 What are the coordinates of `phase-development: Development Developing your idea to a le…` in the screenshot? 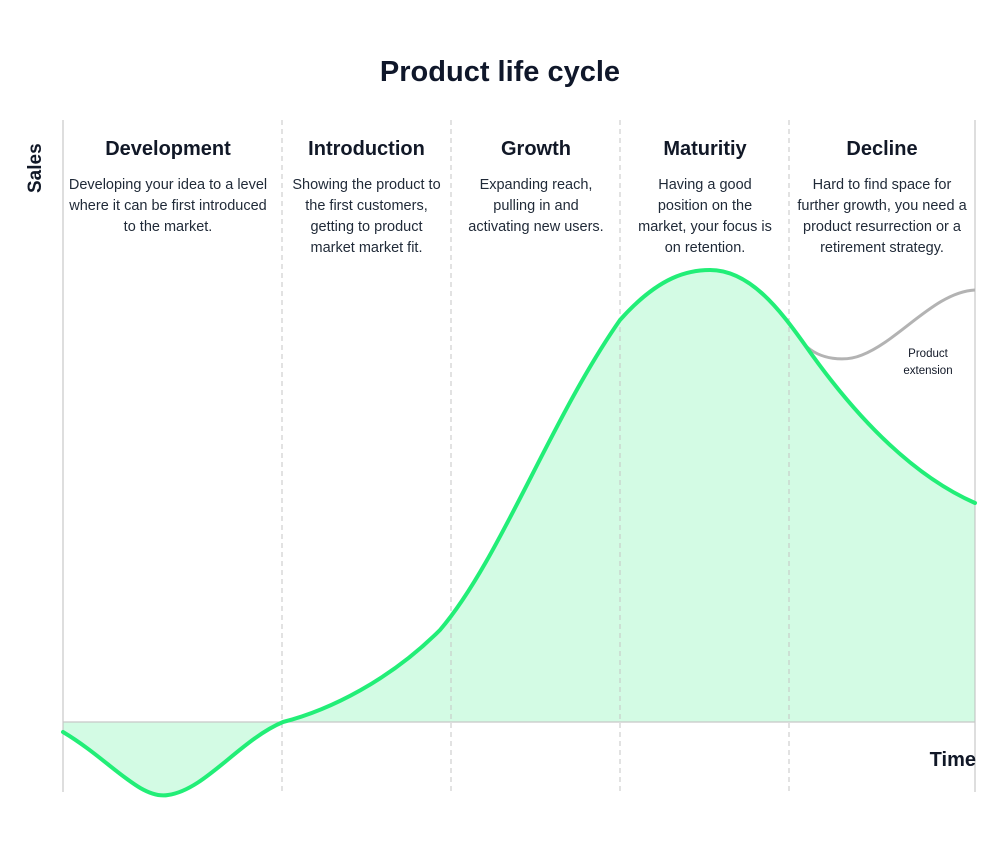 It's located at (168, 188).